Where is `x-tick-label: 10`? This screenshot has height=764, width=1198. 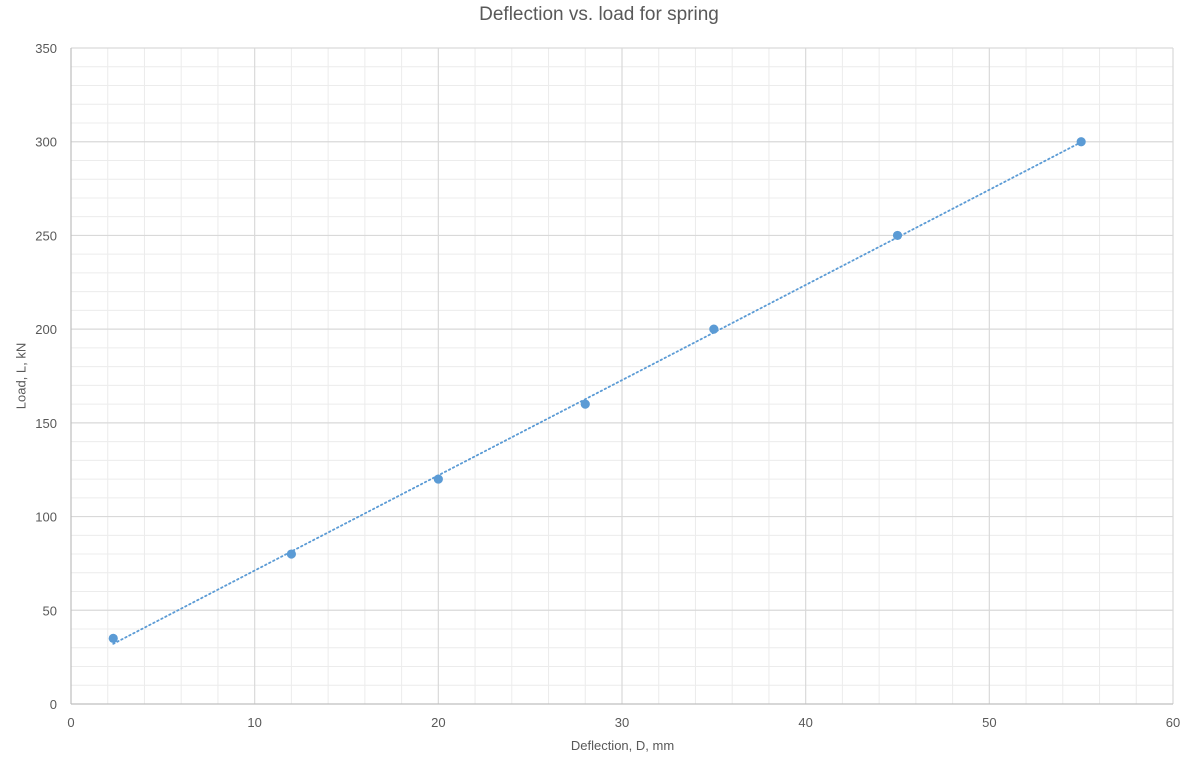 x-tick-label: 10 is located at coordinates (254, 722).